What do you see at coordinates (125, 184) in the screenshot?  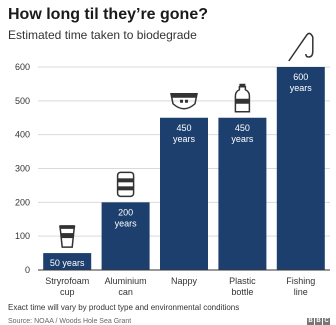 I see `can-icon` at bounding box center [125, 184].